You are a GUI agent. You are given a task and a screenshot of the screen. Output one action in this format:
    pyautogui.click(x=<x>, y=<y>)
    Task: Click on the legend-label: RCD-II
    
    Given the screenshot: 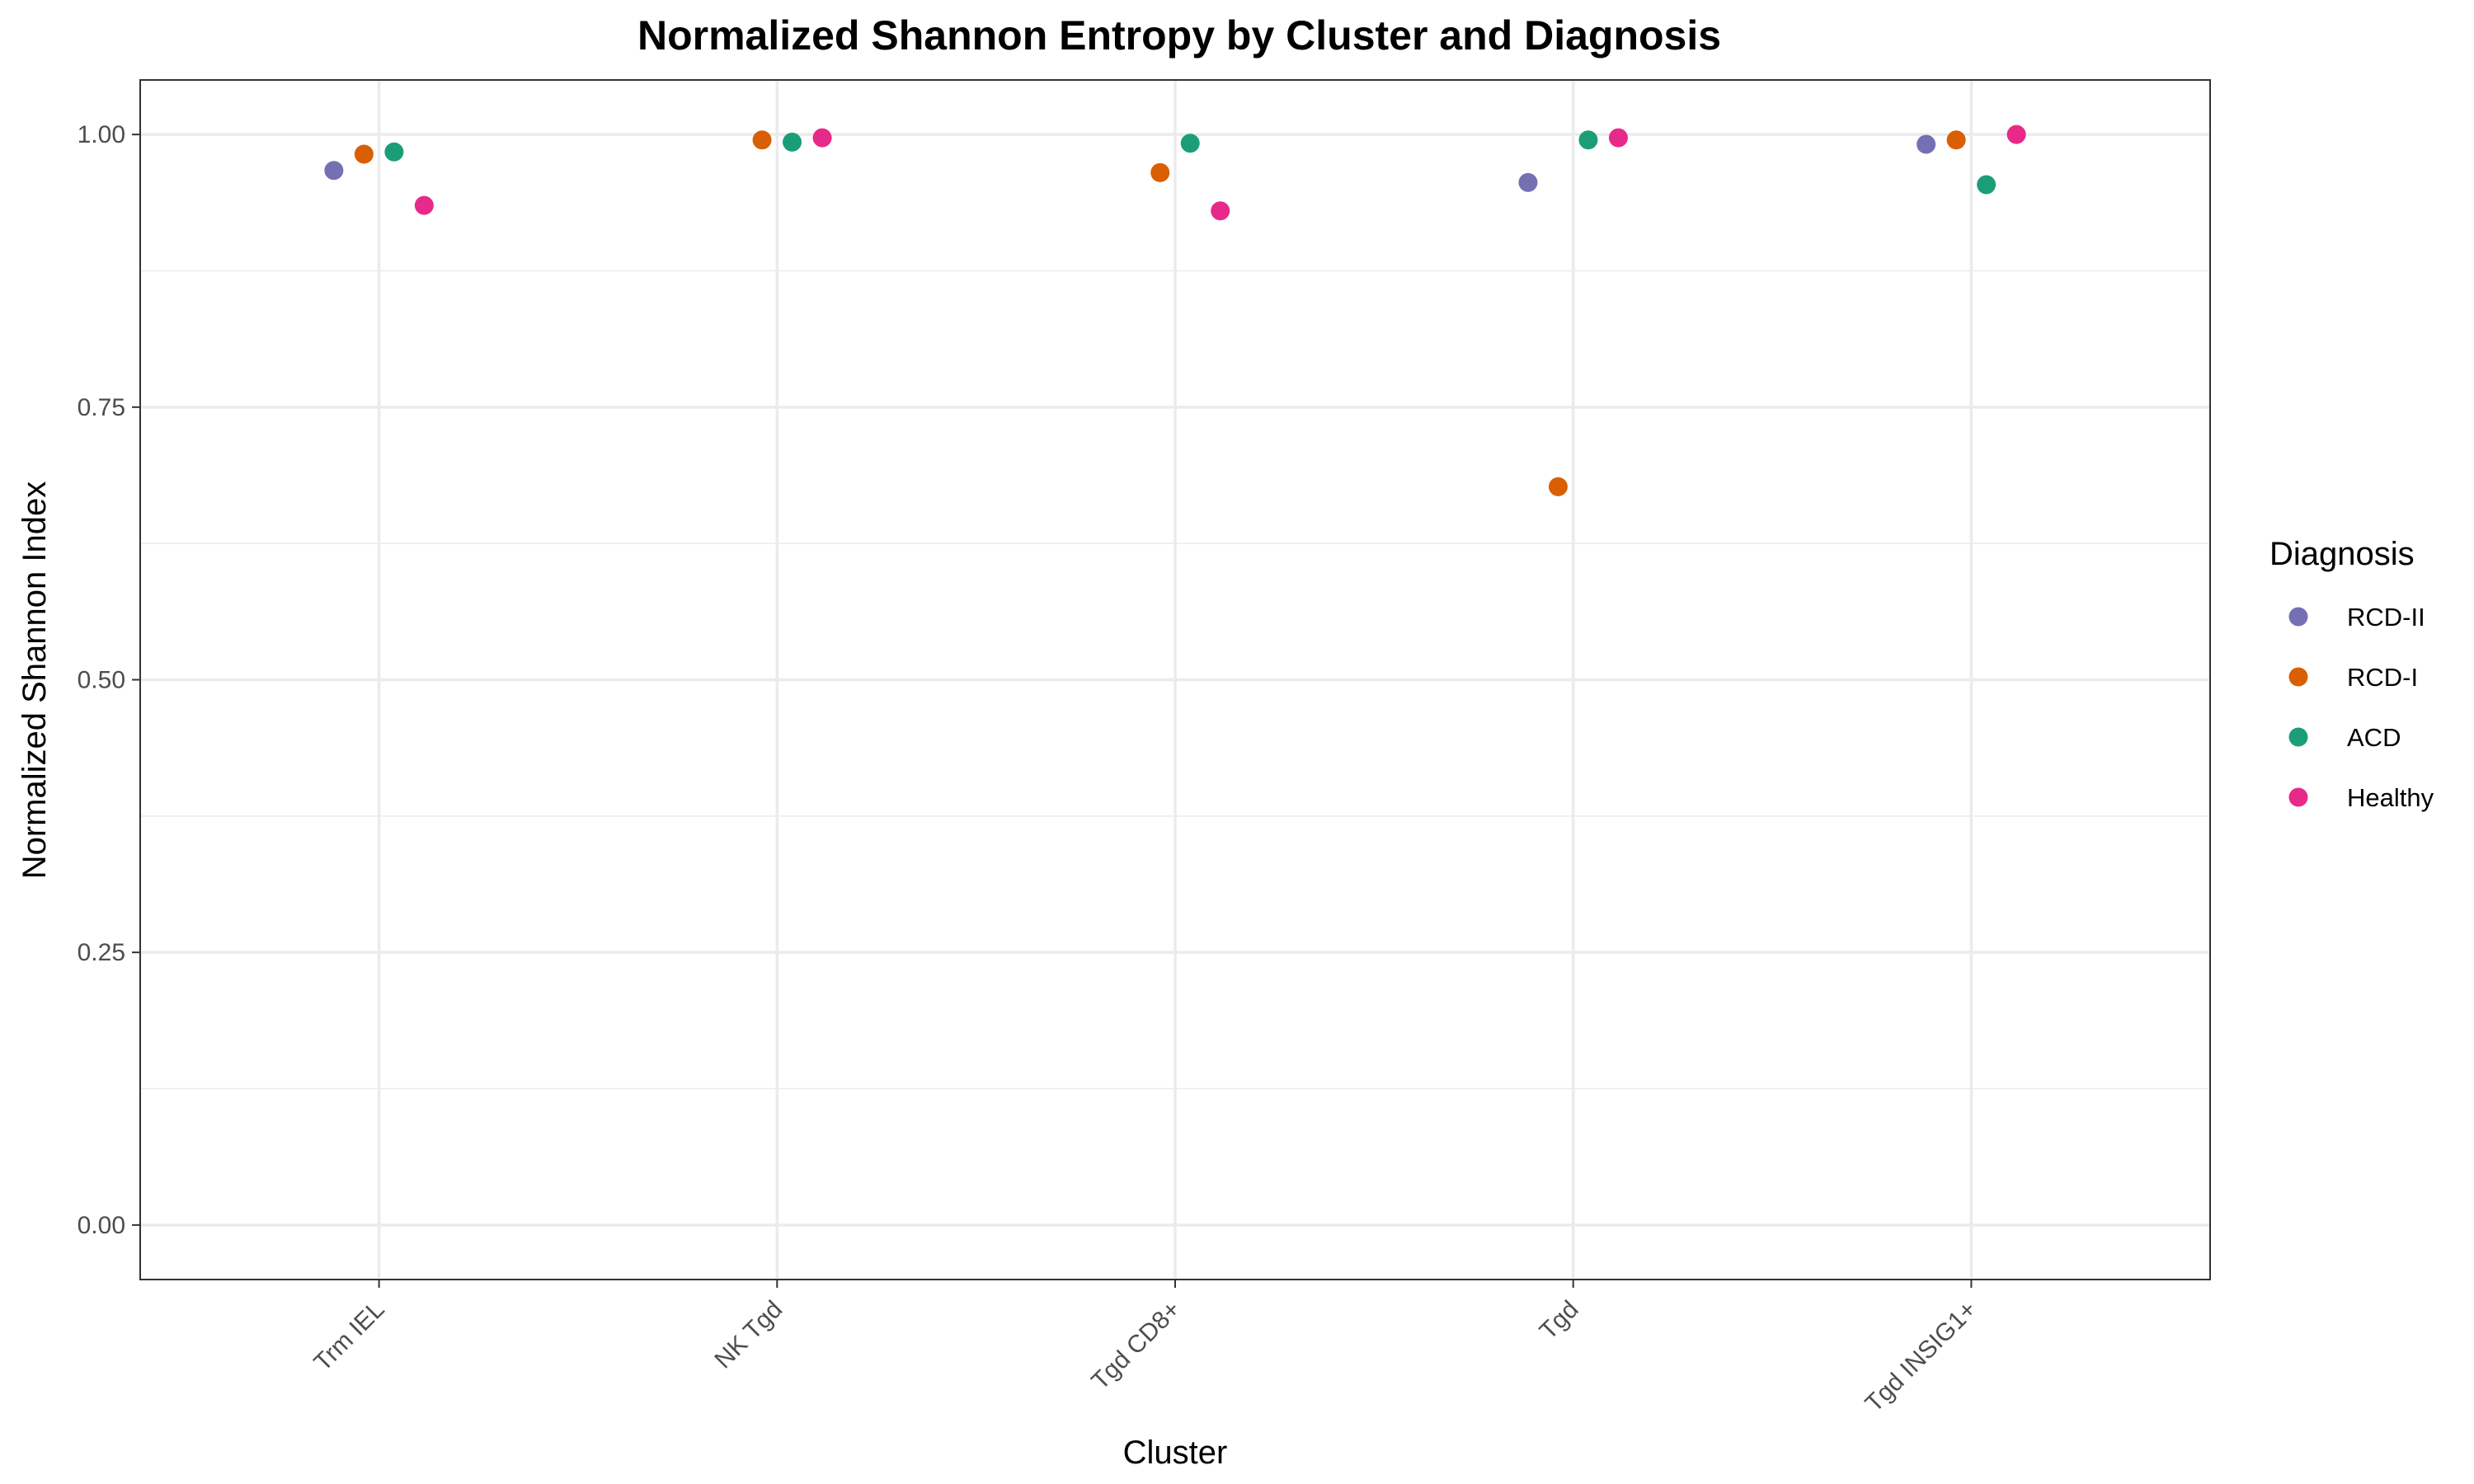 What is the action you would take?
    pyautogui.click(x=2386, y=617)
    